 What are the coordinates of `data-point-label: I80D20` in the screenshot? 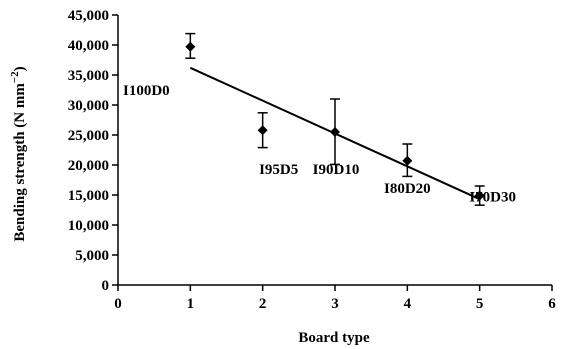 It's located at (407, 189).